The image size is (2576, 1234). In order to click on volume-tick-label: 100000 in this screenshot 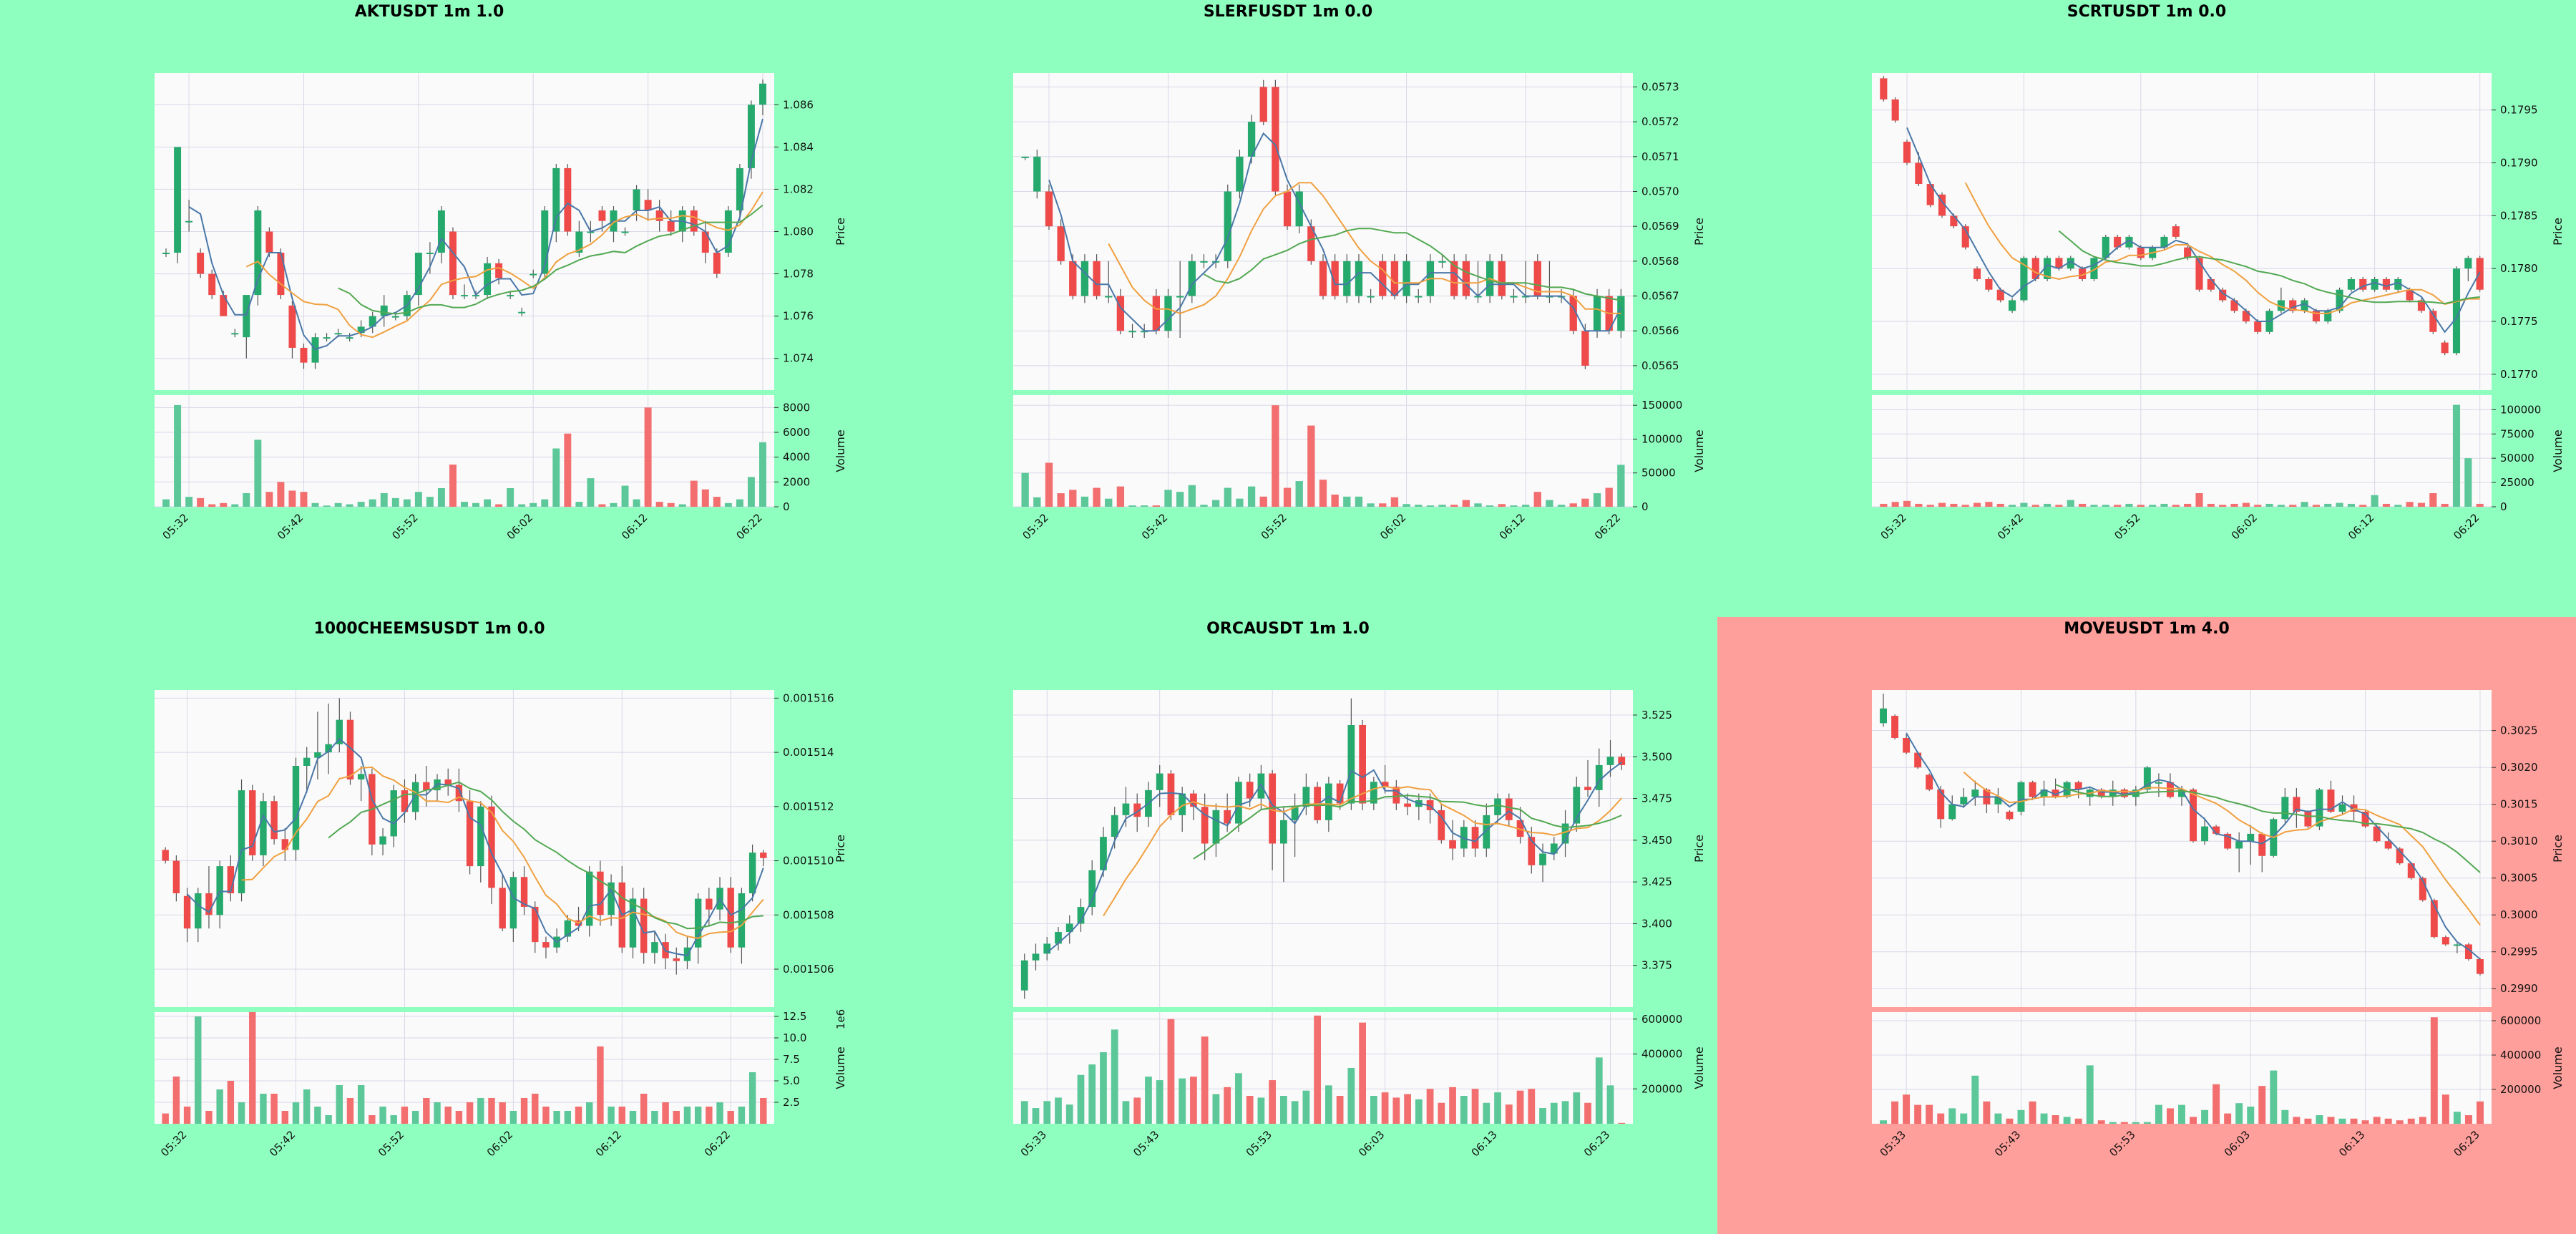, I will do `click(1661, 438)`.